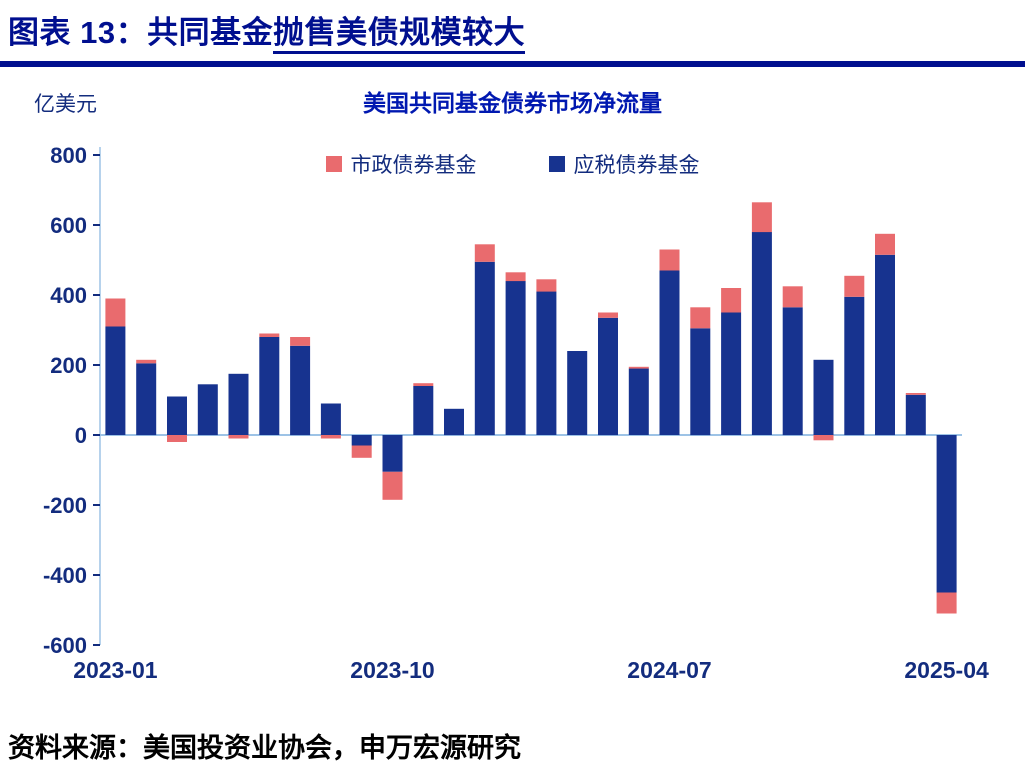 The width and height of the screenshot is (1025, 773). Describe the element at coordinates (392, 670) in the screenshot. I see `x-tick-label: 2023-10` at that location.